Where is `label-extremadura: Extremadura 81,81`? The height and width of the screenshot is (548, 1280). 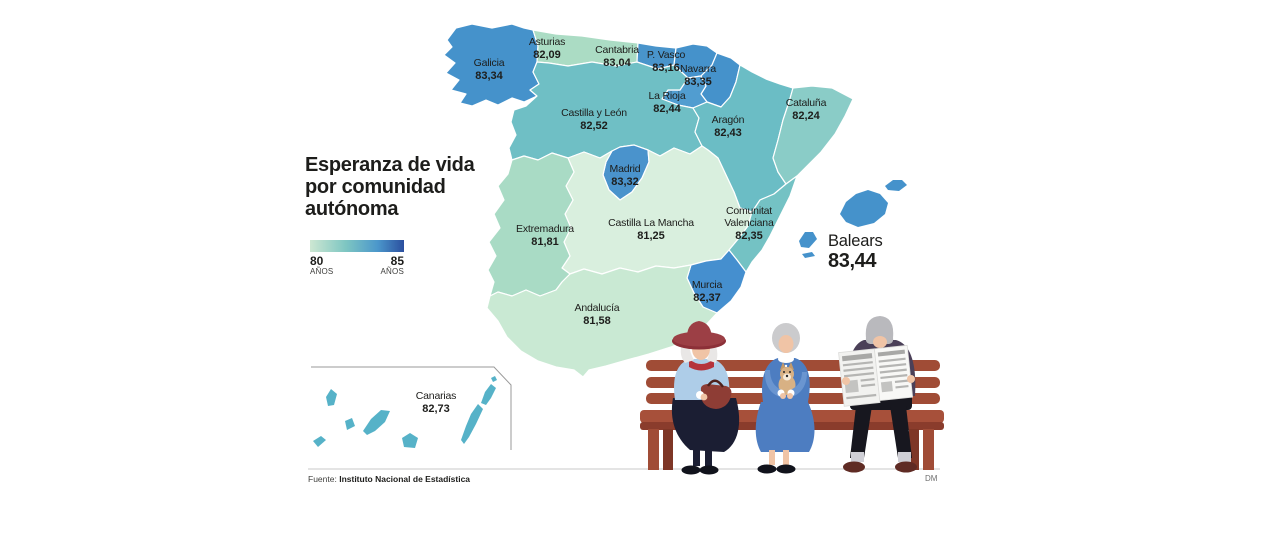
label-extremadura: Extremadura 81,81 is located at coordinates (545, 235).